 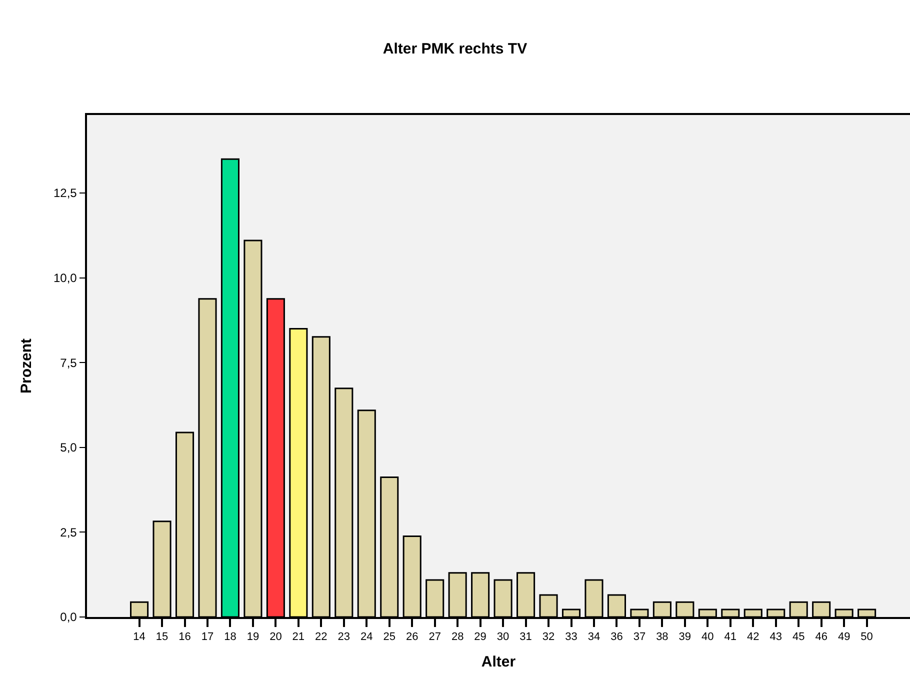 I want to click on x-tick-label: 20, so click(x=276, y=636).